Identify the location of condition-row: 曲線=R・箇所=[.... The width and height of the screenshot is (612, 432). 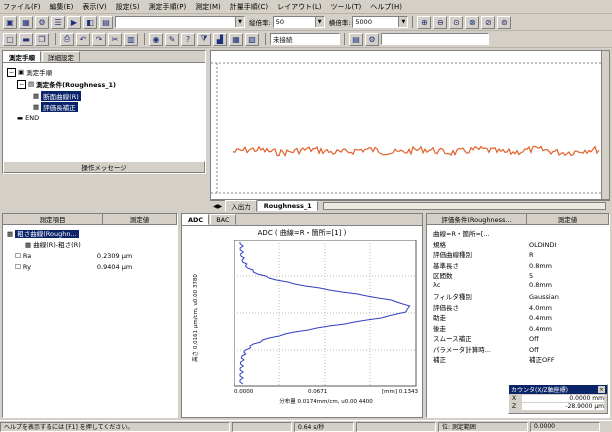
(461, 234).